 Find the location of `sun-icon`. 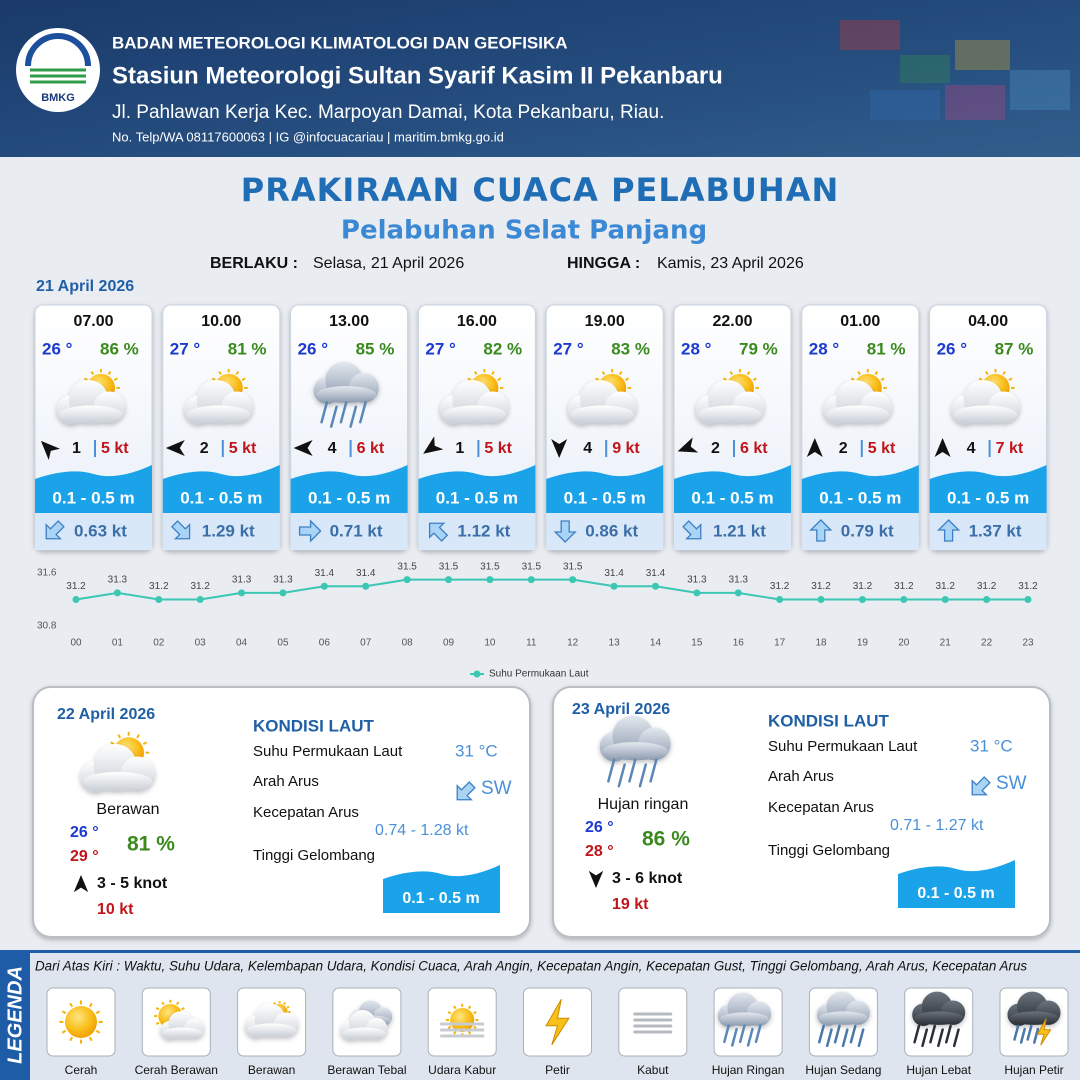

sun-icon is located at coordinates (462, 1020).